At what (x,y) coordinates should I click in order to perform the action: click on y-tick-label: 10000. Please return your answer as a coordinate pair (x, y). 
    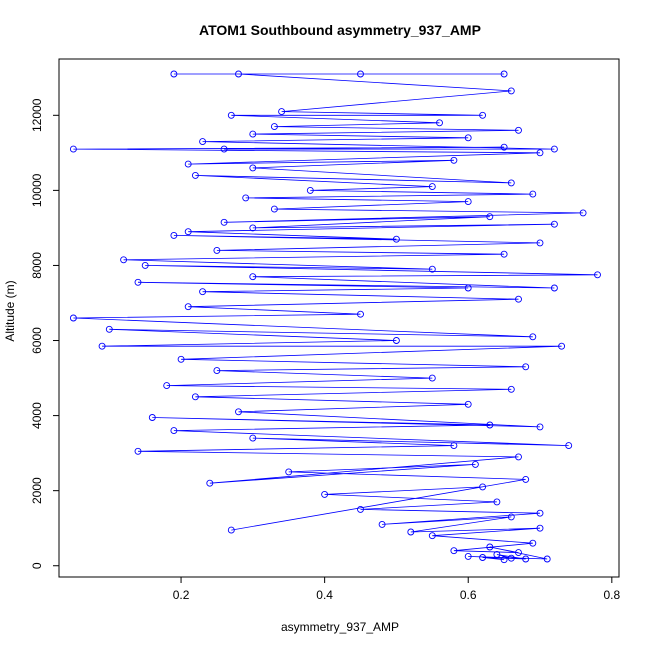
    Looking at the image, I should click on (37, 190).